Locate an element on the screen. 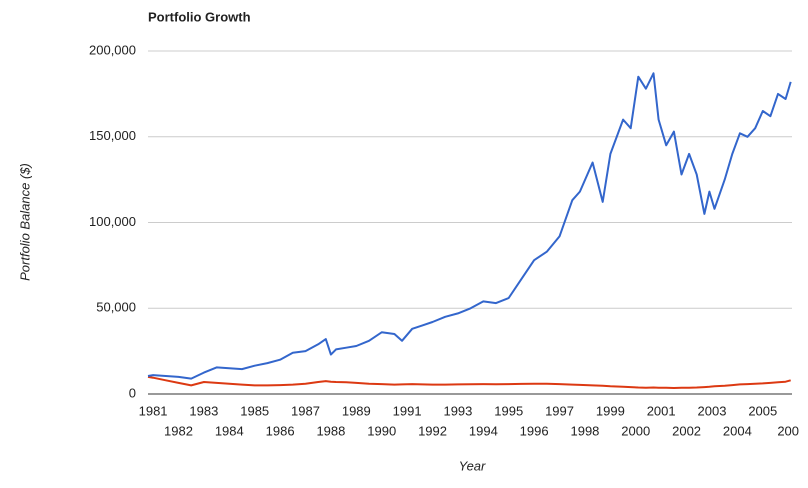 The height and width of the screenshot is (488, 808). x-tick-label: 1992 is located at coordinates (432, 430).